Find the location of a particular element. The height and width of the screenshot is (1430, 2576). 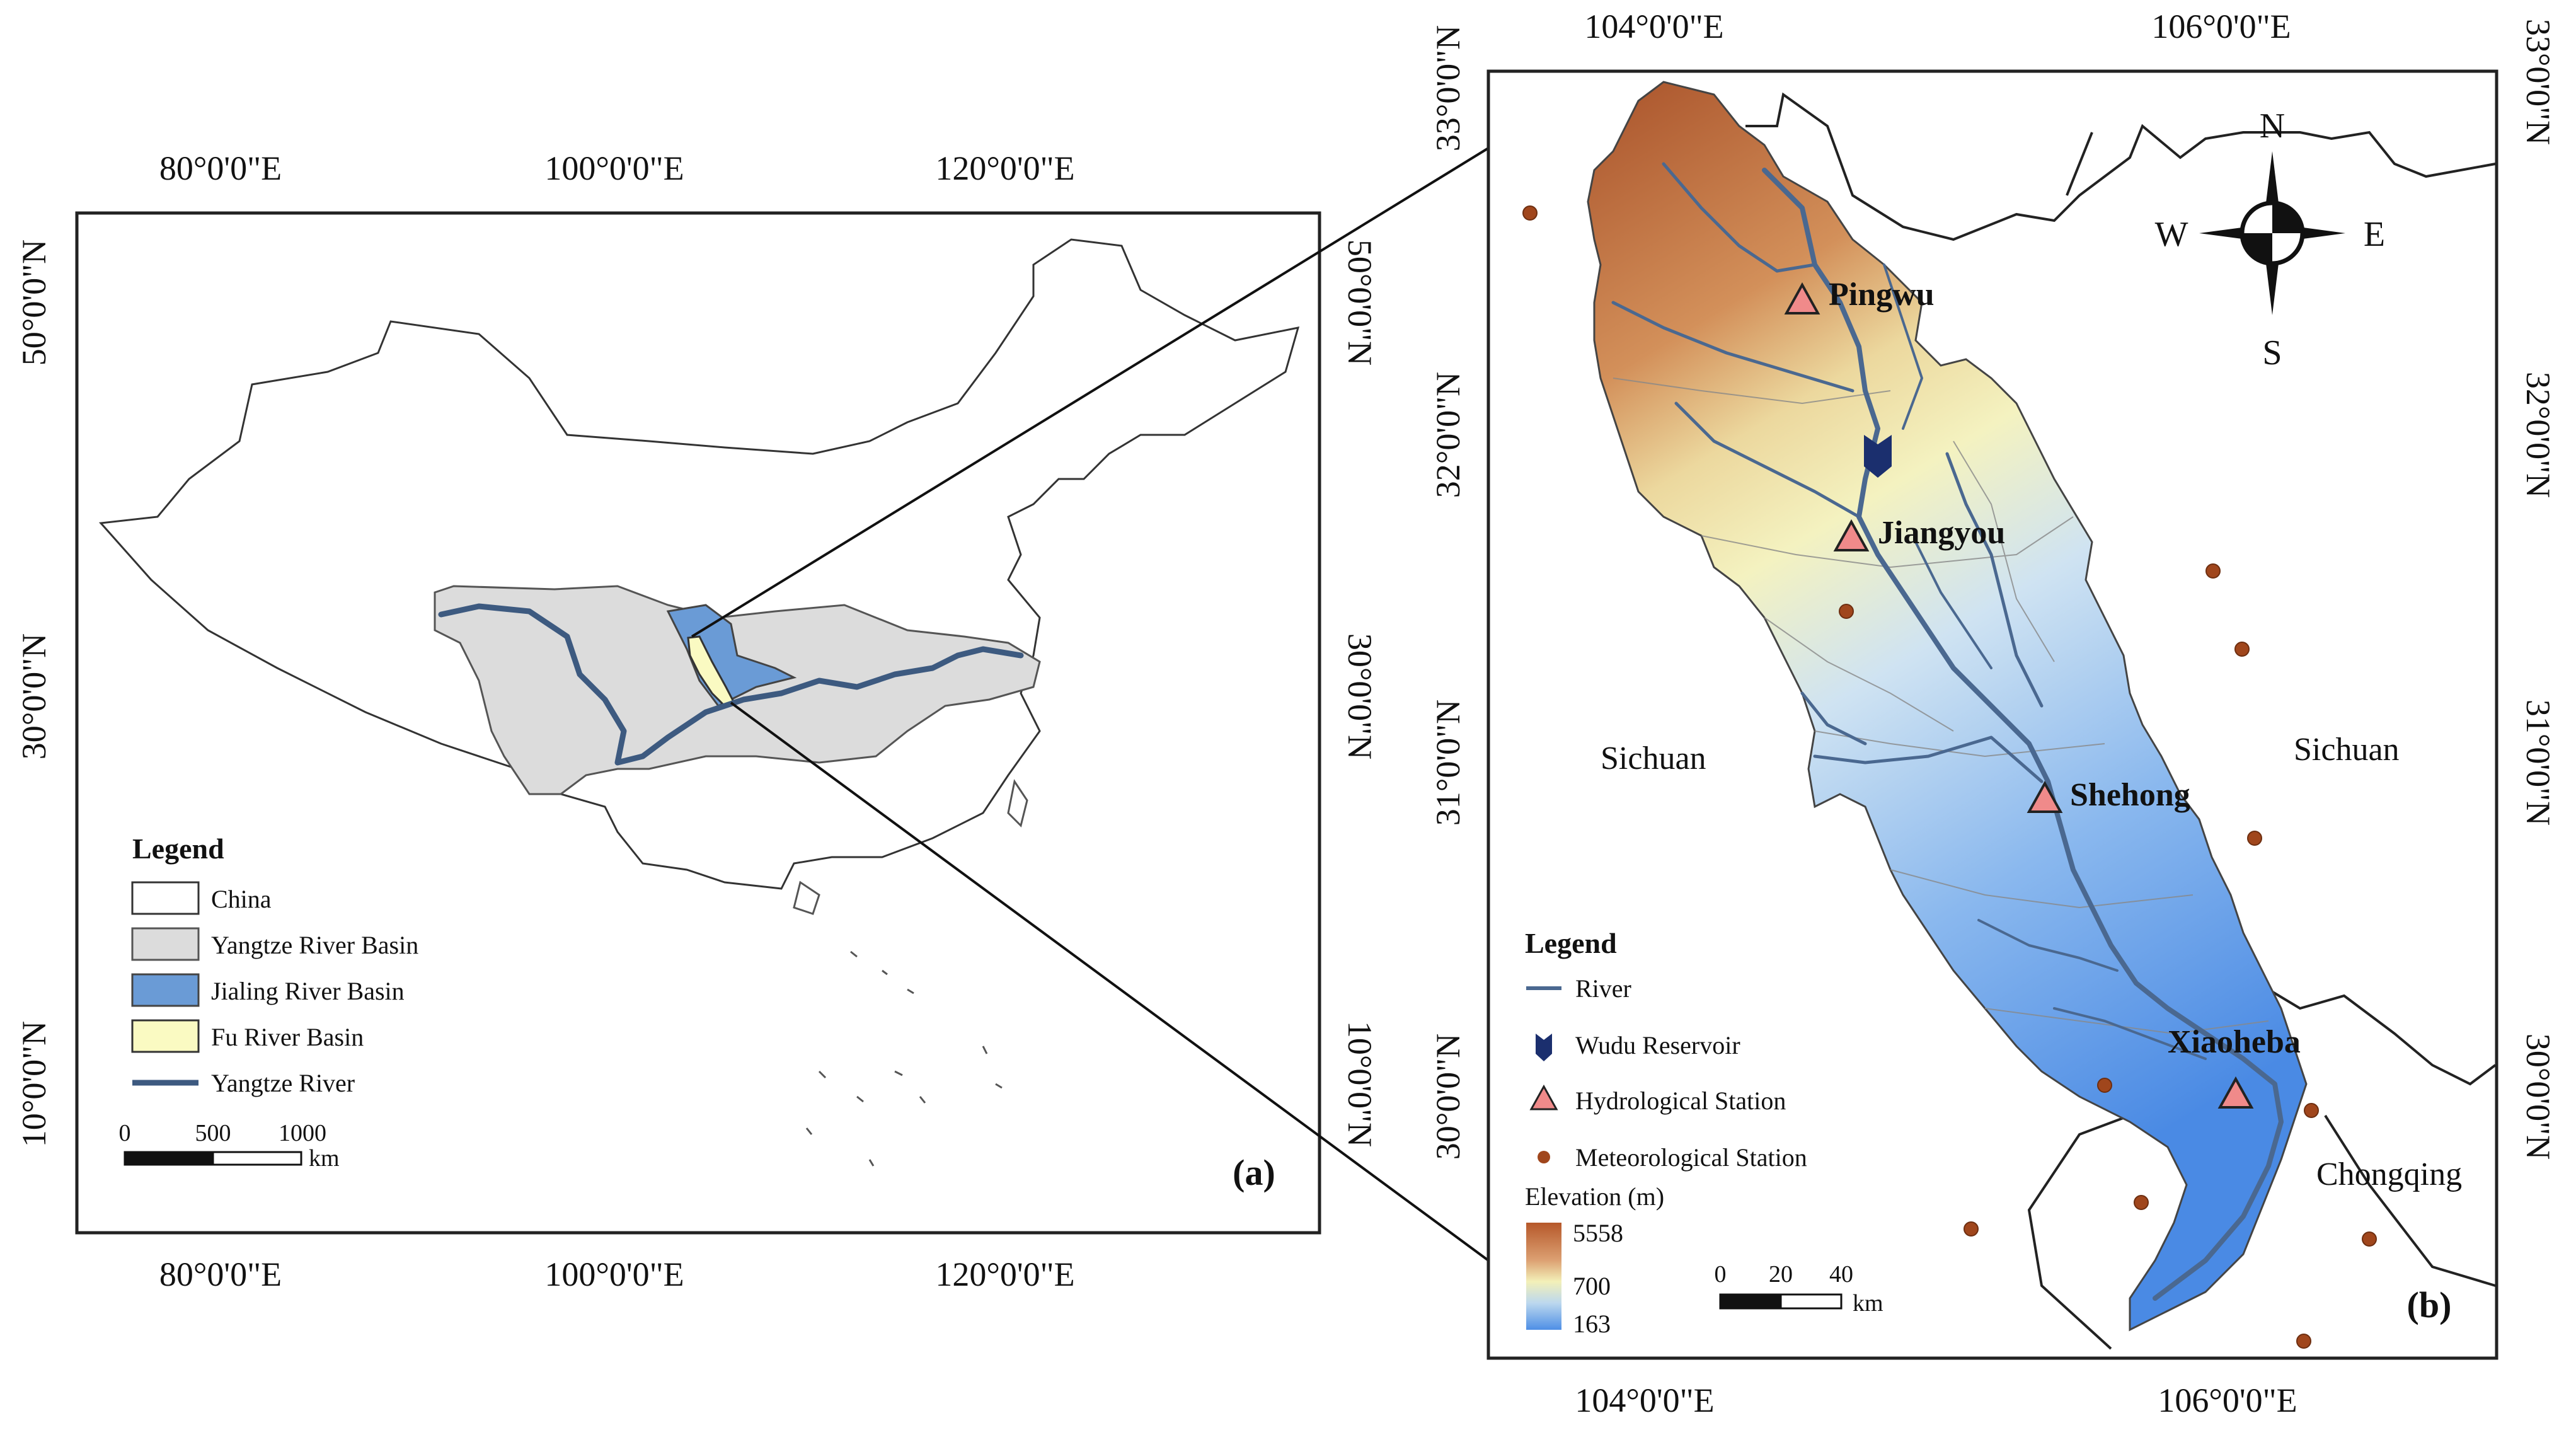

sub-basin-lines is located at coordinates (1941, 706).